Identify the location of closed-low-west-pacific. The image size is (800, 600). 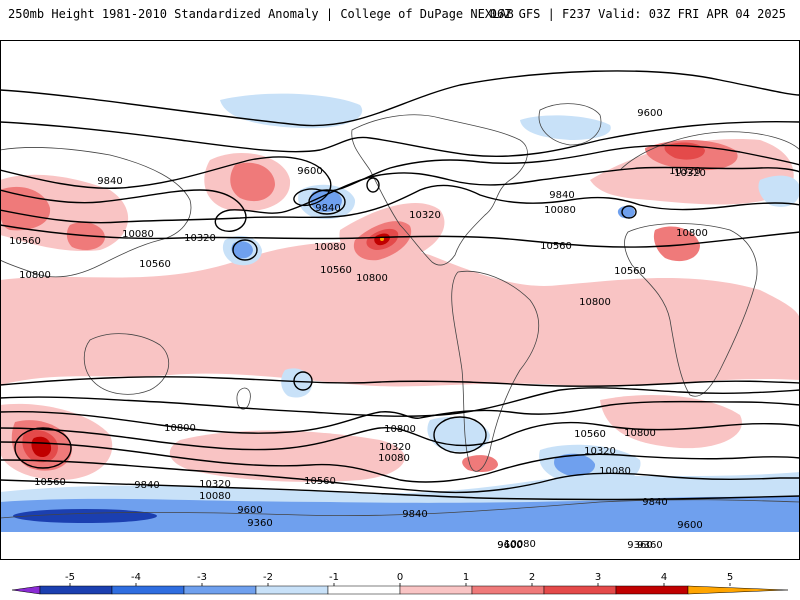
(245, 250).